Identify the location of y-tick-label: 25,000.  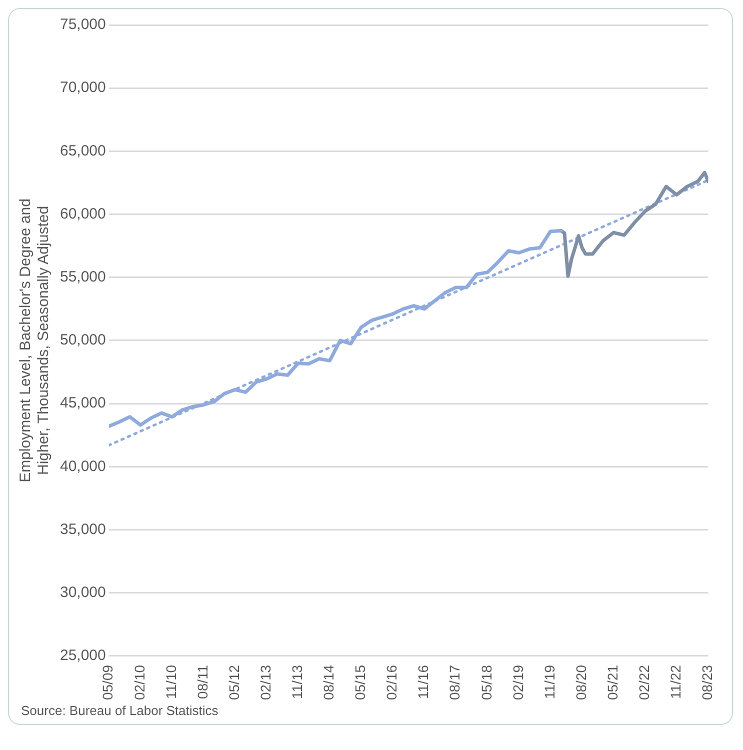
(83, 655).